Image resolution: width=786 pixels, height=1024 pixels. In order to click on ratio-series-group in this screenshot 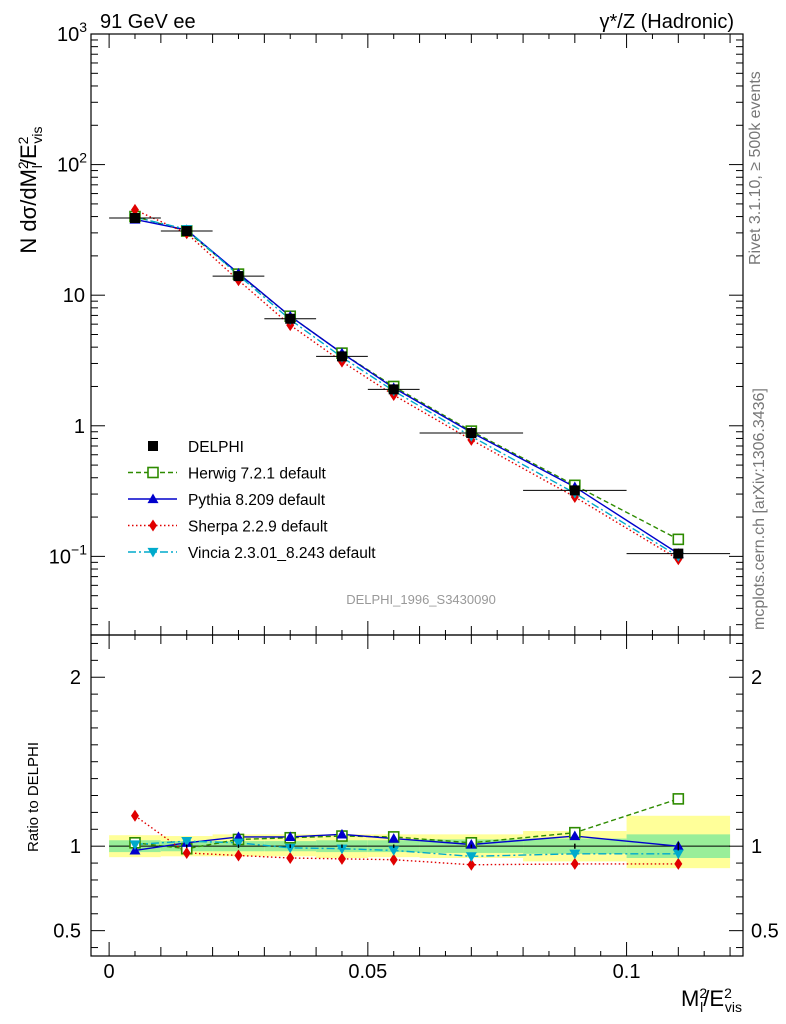, I will do `click(407, 832)`.